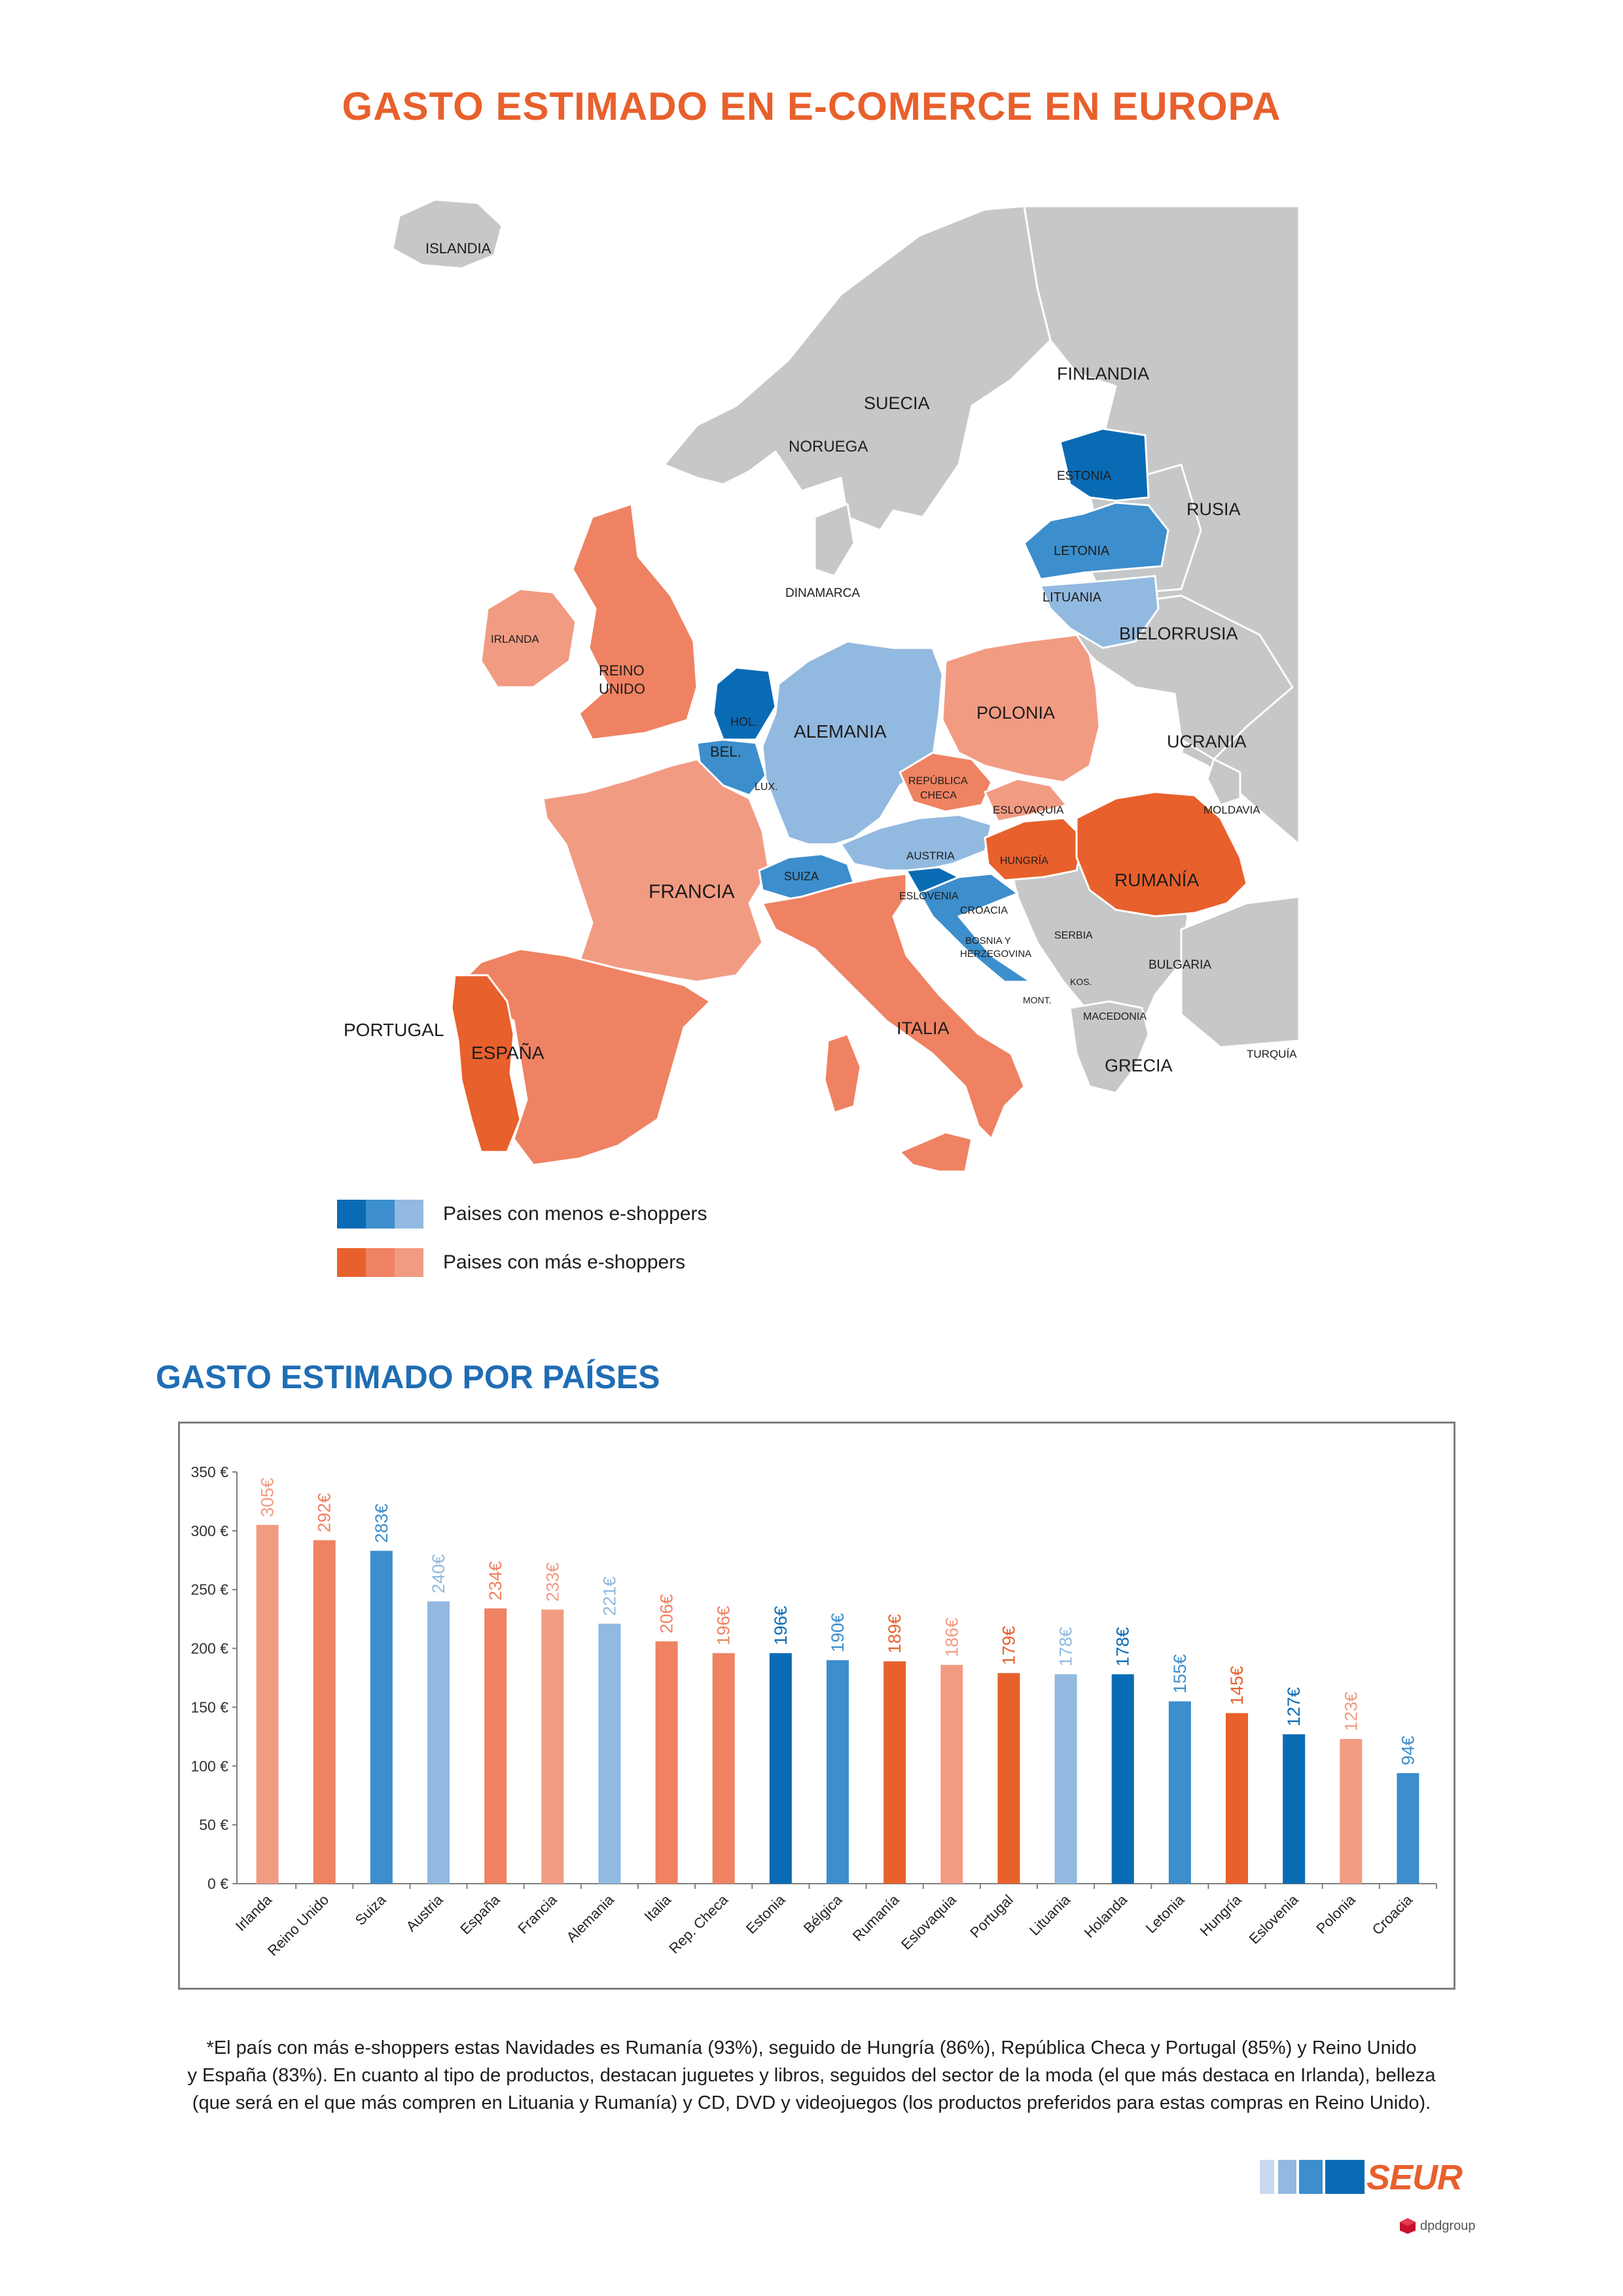 The height and width of the screenshot is (2296, 1623). Describe the element at coordinates (1166, 1913) in the screenshot. I see `x-tick-label: Letonia` at that location.